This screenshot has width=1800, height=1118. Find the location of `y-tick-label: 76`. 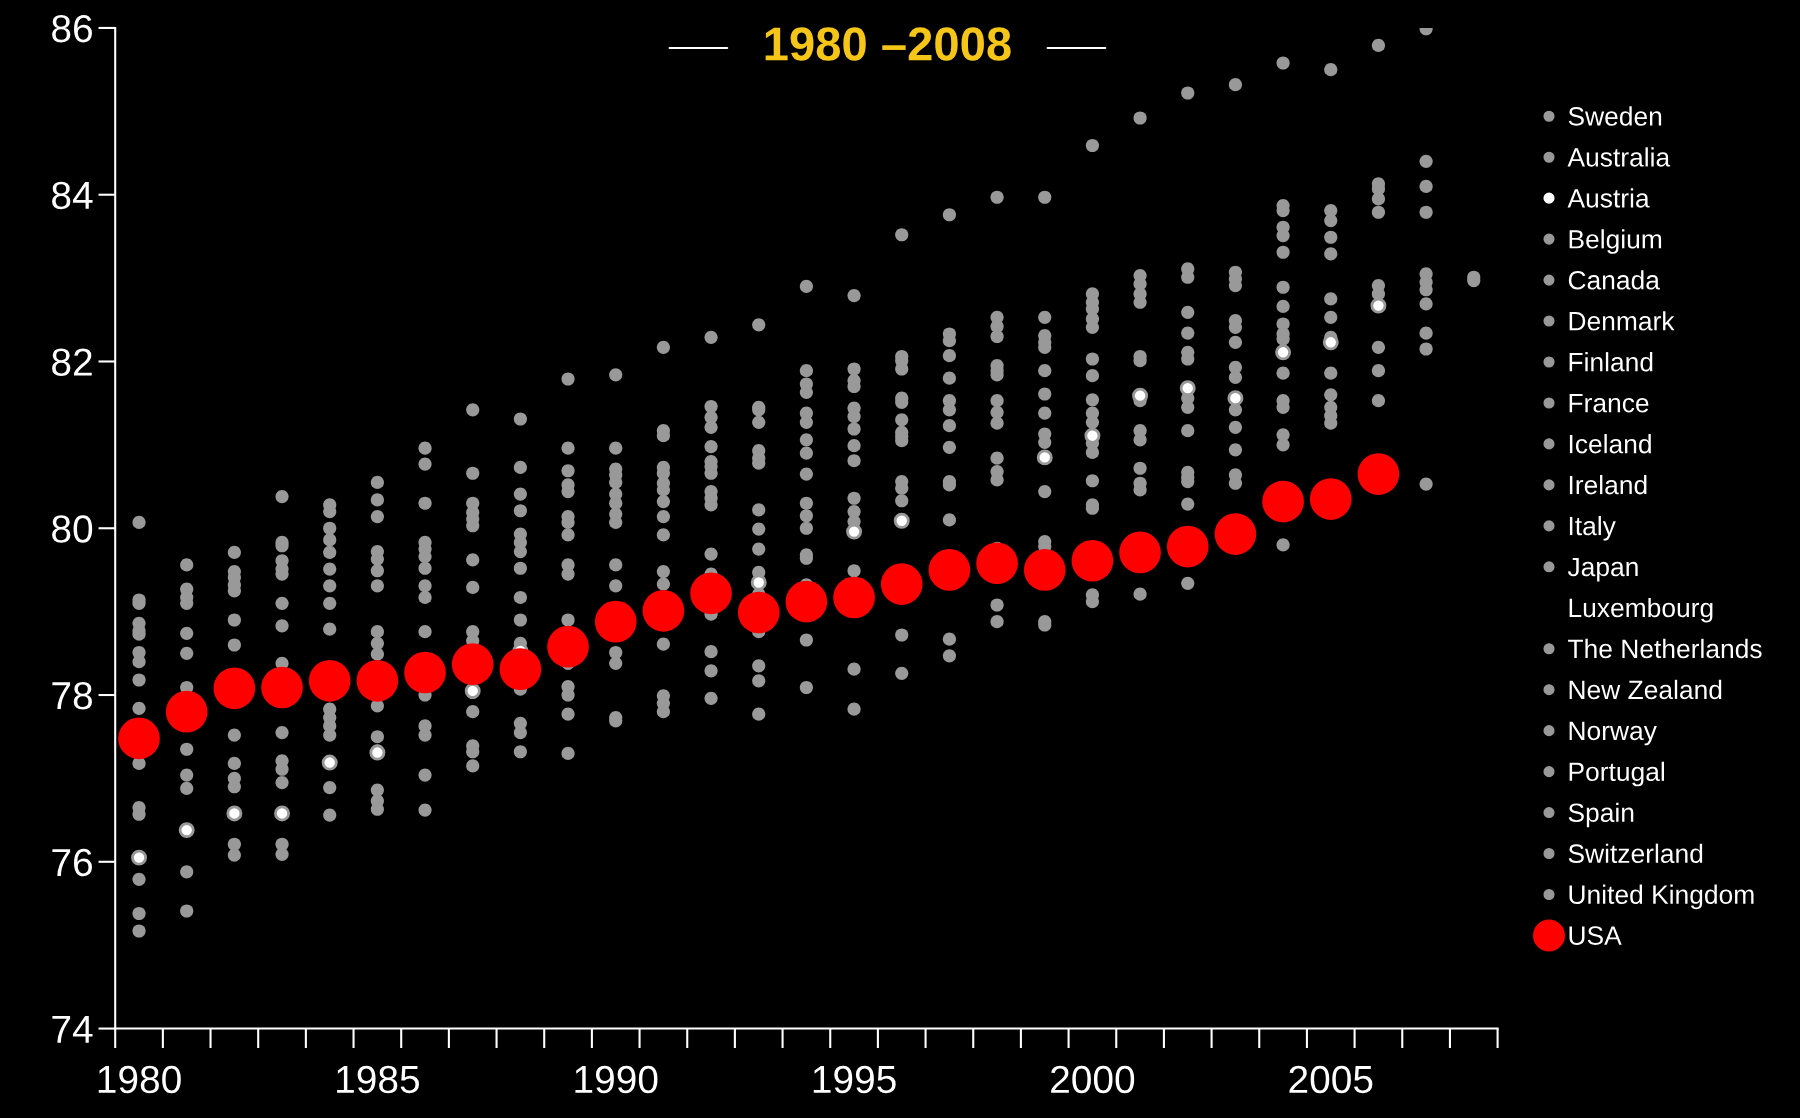

y-tick-label: 76 is located at coordinates (72, 862).